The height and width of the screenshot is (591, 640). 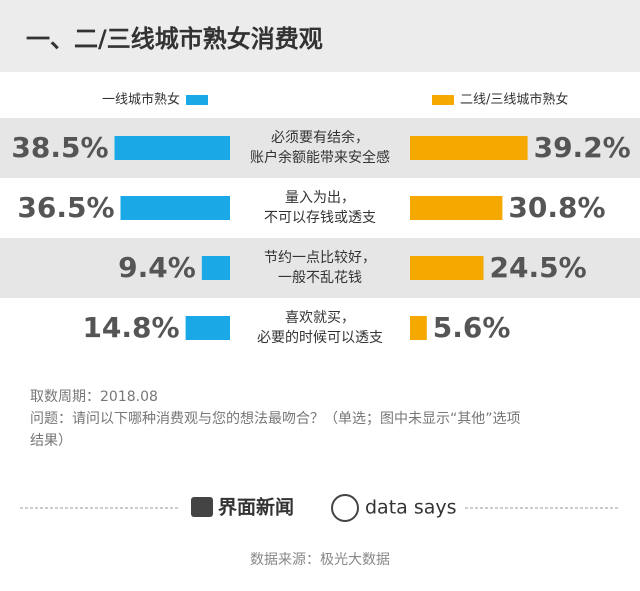 What do you see at coordinates (472, 327) in the screenshot?
I see `value-label: 5.6%` at bounding box center [472, 327].